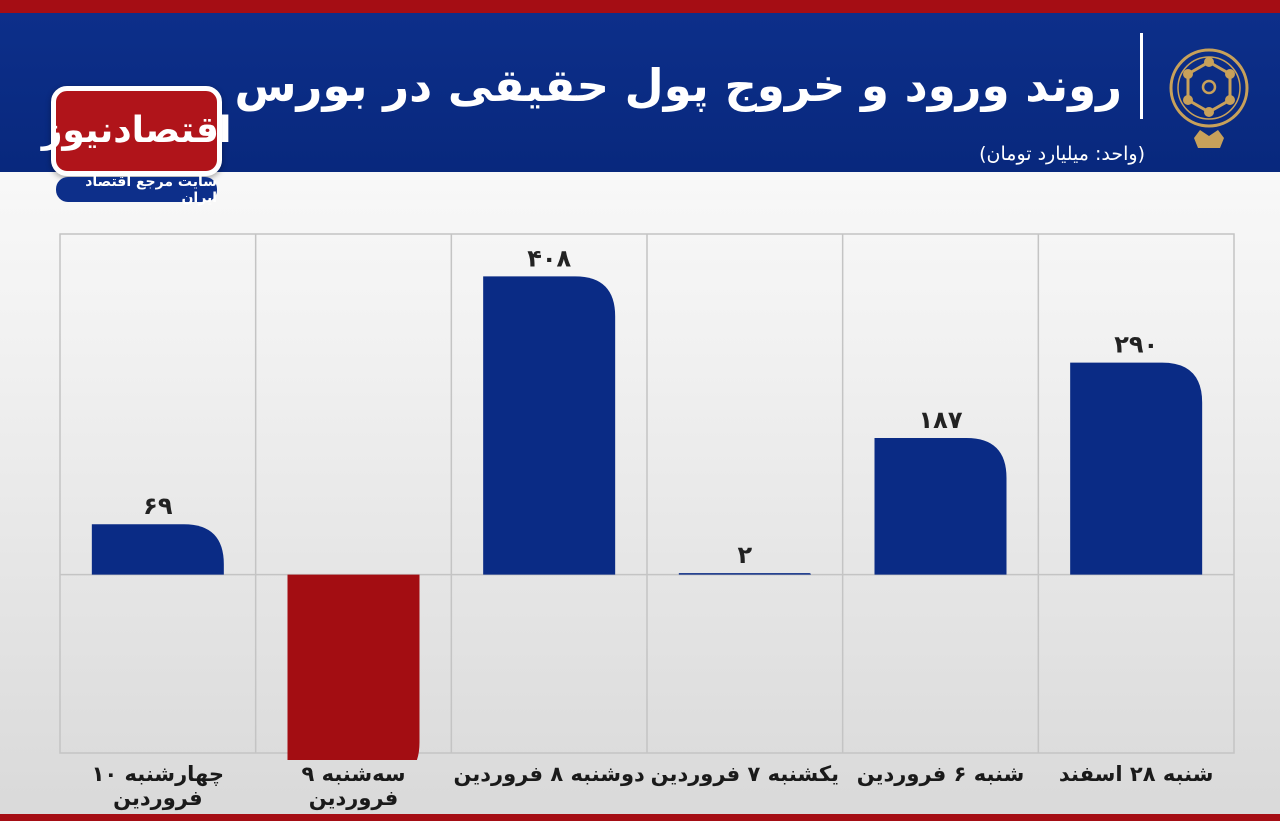 The image size is (1280, 821). I want to click on logo-tagline: سایت مرجع اقتصاد ایران, so click(136, 190).